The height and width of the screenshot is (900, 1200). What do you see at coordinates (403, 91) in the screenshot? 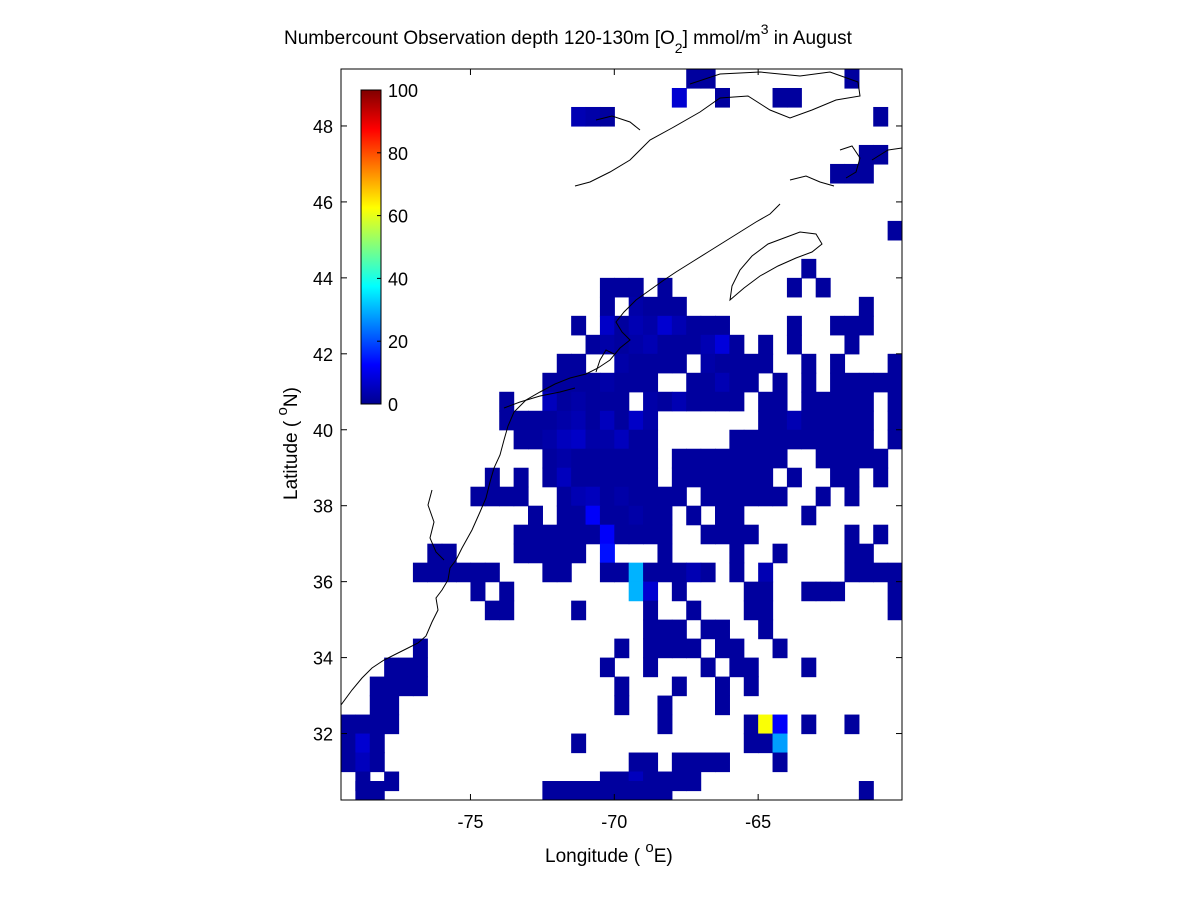
I see `colorbar-tick-label: 100` at bounding box center [403, 91].